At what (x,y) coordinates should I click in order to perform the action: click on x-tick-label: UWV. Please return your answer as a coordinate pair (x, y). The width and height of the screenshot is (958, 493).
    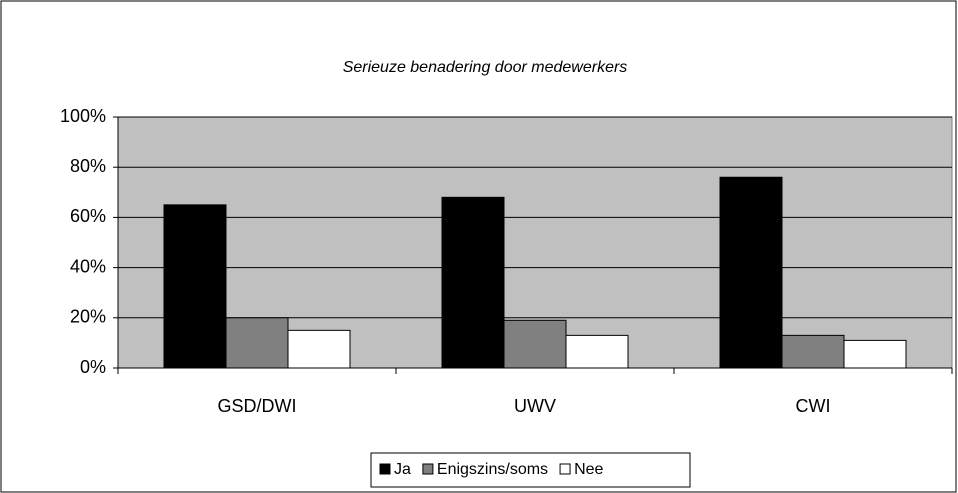
    Looking at the image, I should click on (535, 406).